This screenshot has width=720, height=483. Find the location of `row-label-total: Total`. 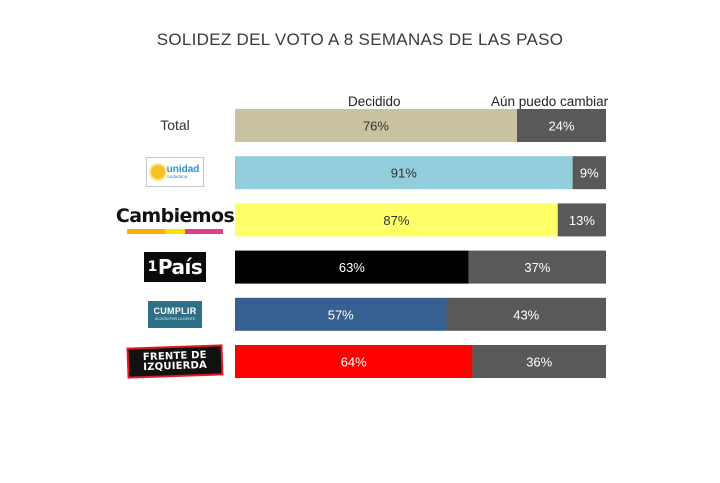

row-label-total: Total is located at coordinates (175, 125).